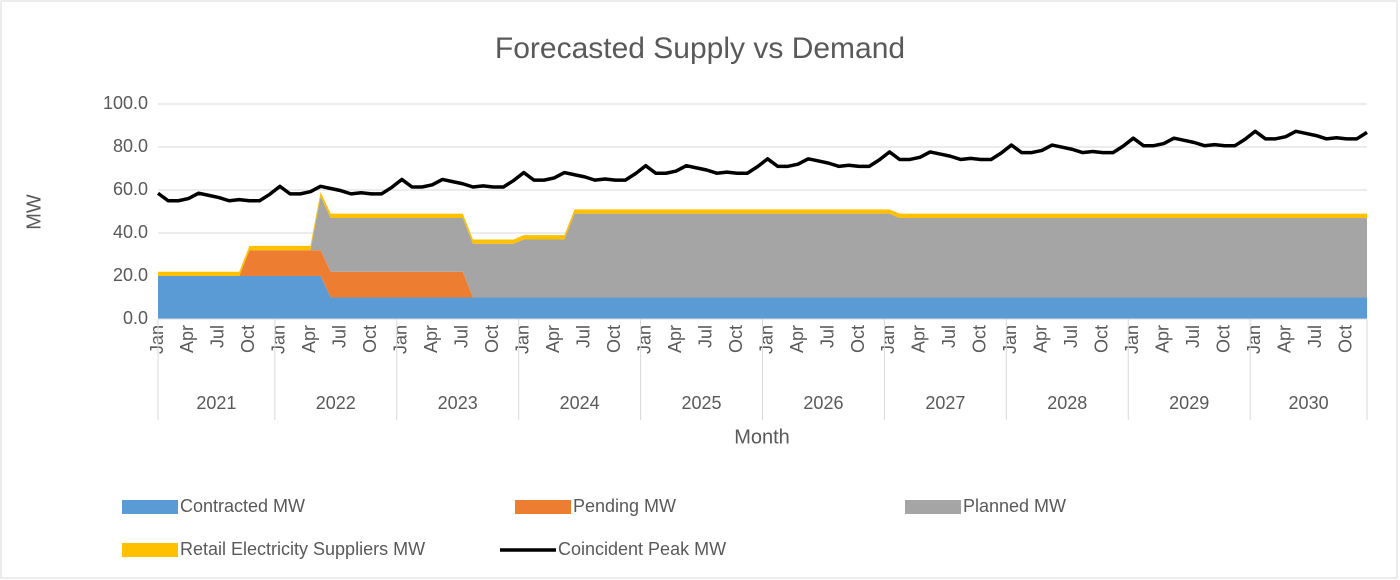  I want to click on y-tick-label: 20.0, so click(130, 275).